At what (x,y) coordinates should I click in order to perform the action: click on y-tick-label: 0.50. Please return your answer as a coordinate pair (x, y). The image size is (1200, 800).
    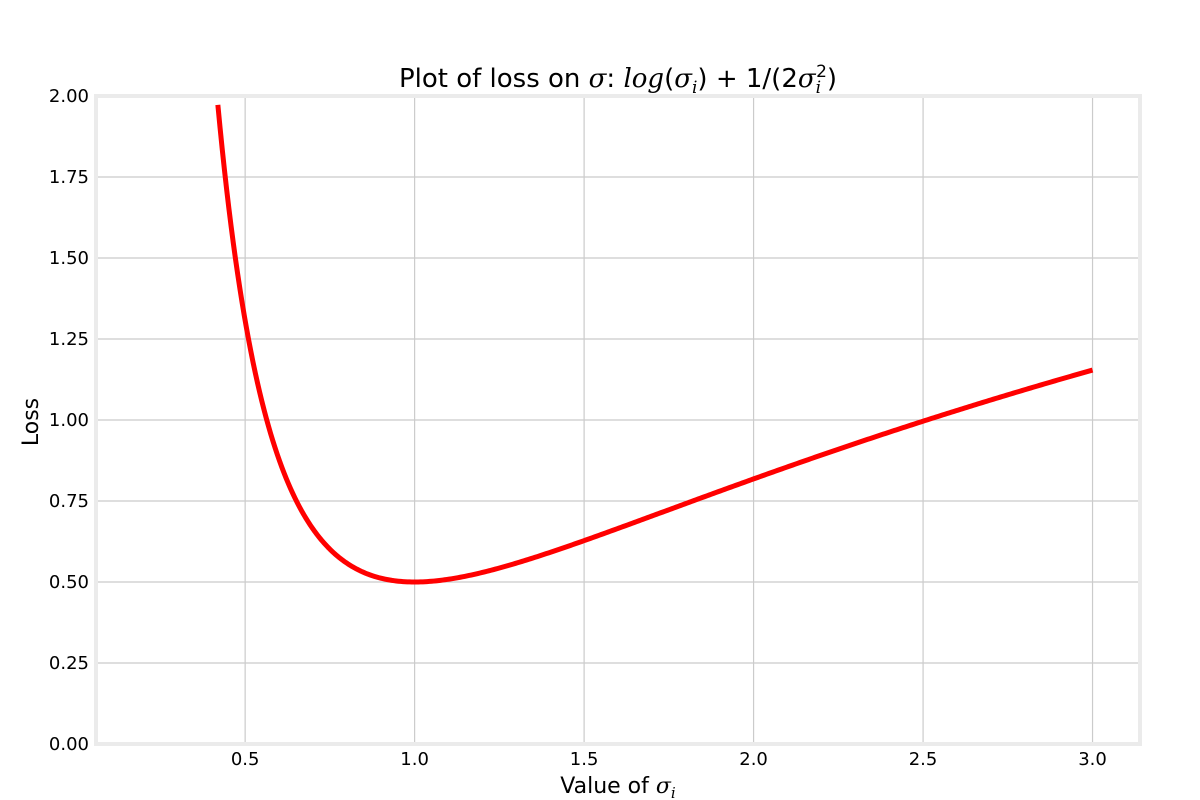
    Looking at the image, I should click on (69, 582).